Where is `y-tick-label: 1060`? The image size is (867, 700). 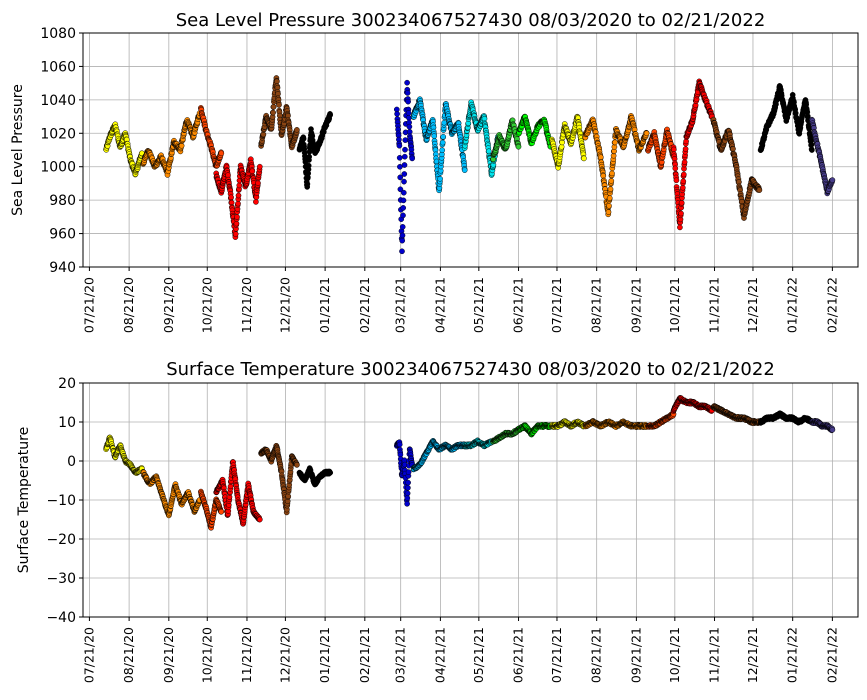
y-tick-label: 1060 is located at coordinates (58, 67).